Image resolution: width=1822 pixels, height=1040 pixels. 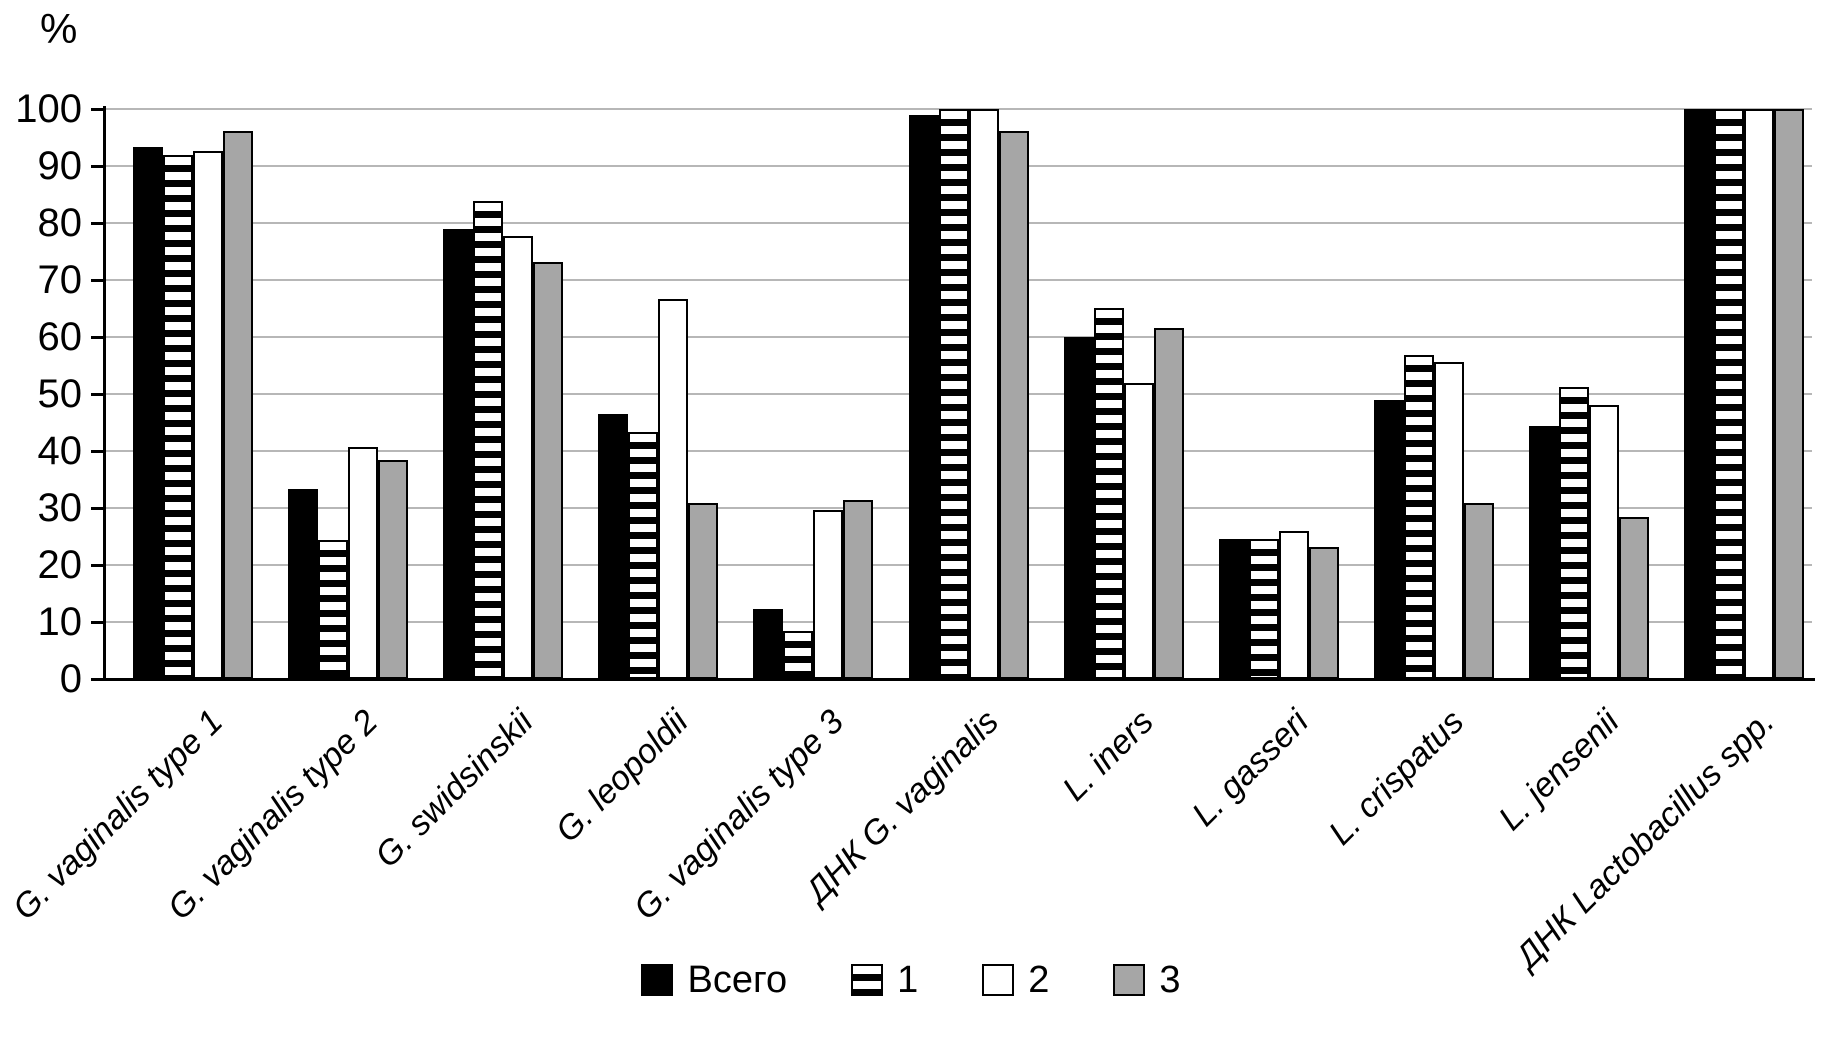 I want to click on x-axis-category-label: L. jensenii, so click(x=1559, y=770).